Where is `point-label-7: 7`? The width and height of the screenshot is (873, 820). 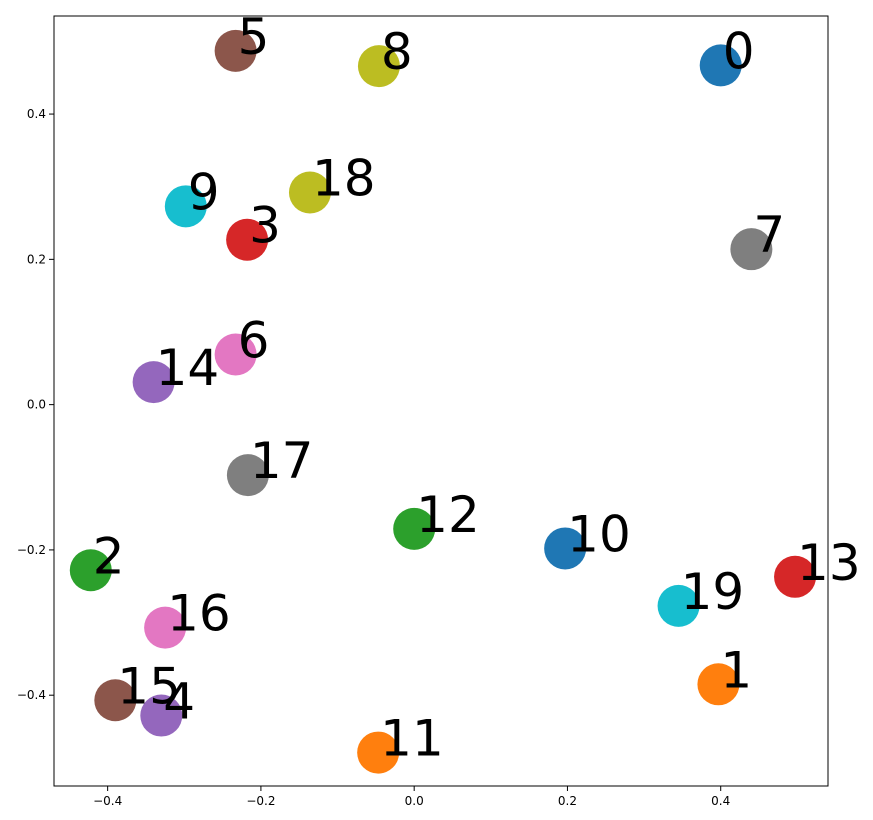 point-label-7: 7 is located at coordinates (769, 235).